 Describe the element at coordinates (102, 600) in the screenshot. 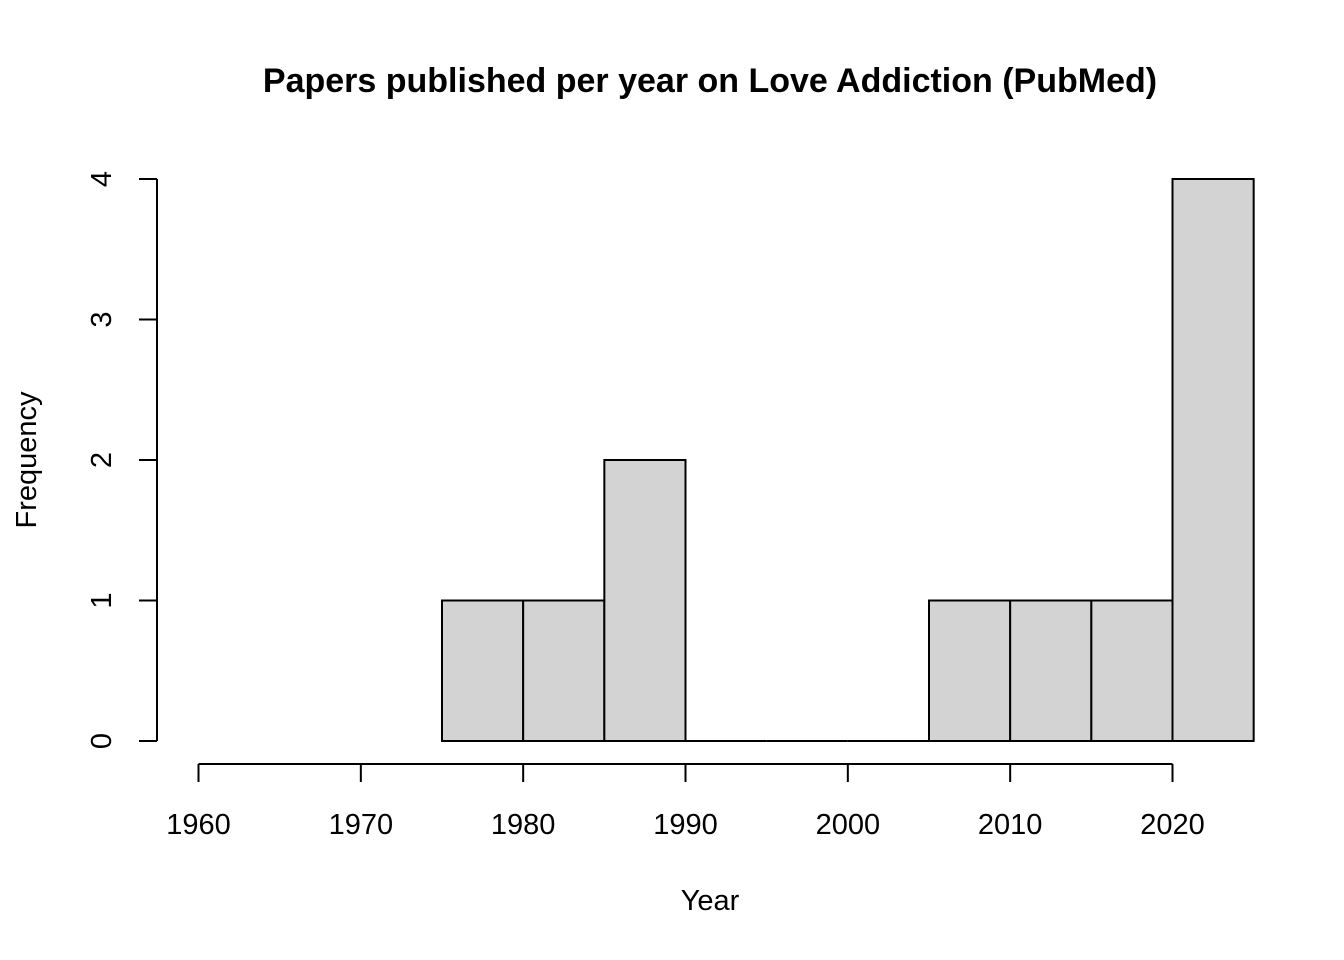

I see `y-tick-label-1: 1` at that location.